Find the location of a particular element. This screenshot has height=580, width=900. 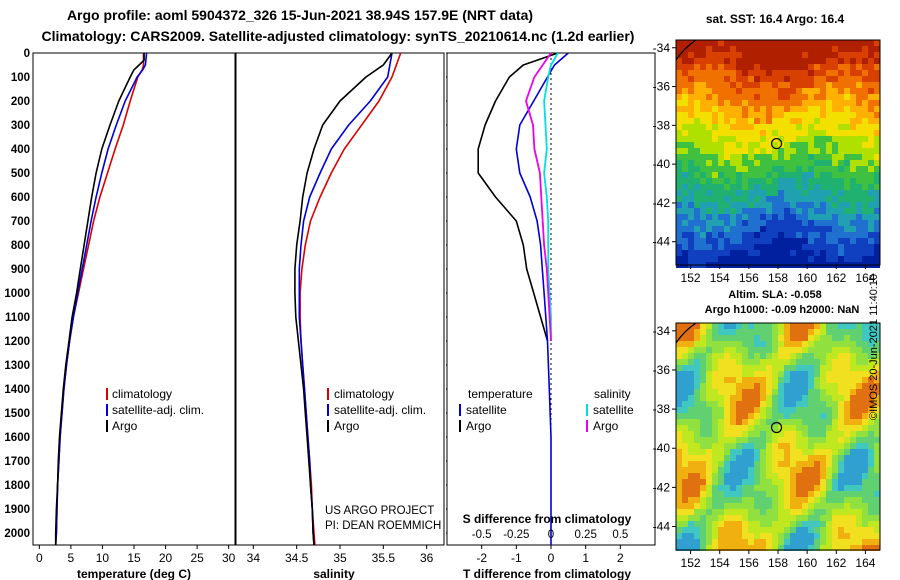

legend-label: satellite is located at coordinates (613, 410).